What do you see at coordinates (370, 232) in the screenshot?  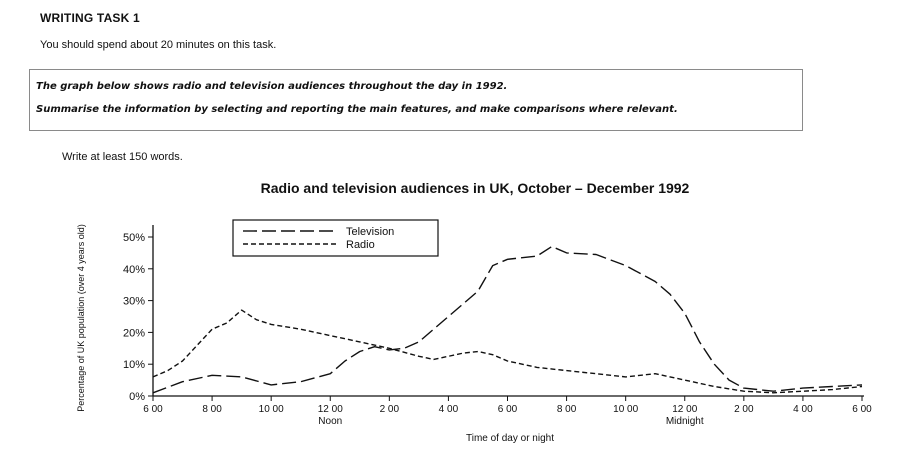 I see `legend-label: Television` at bounding box center [370, 232].